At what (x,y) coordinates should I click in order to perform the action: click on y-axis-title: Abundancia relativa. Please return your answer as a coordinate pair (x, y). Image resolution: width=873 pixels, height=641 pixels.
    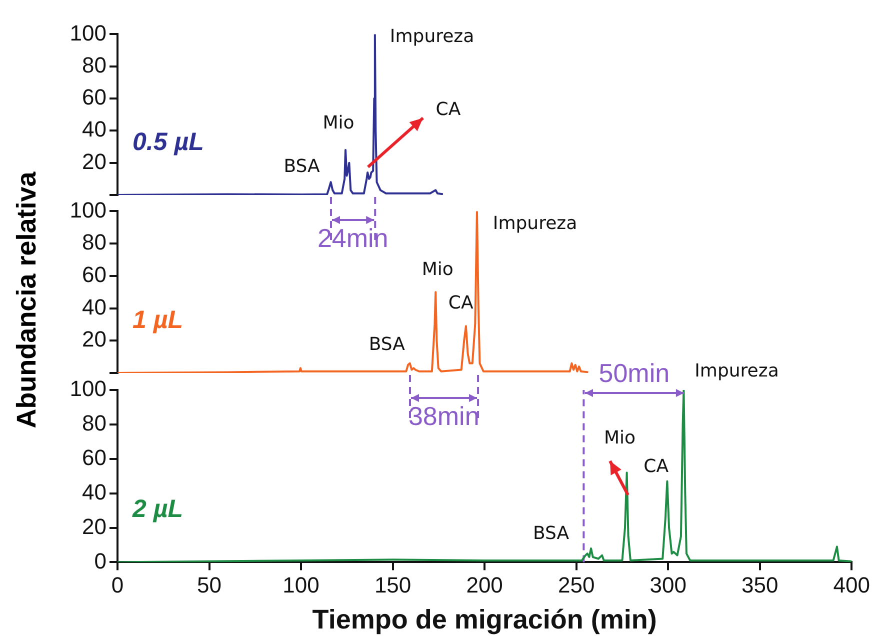
    Looking at the image, I should click on (27, 300).